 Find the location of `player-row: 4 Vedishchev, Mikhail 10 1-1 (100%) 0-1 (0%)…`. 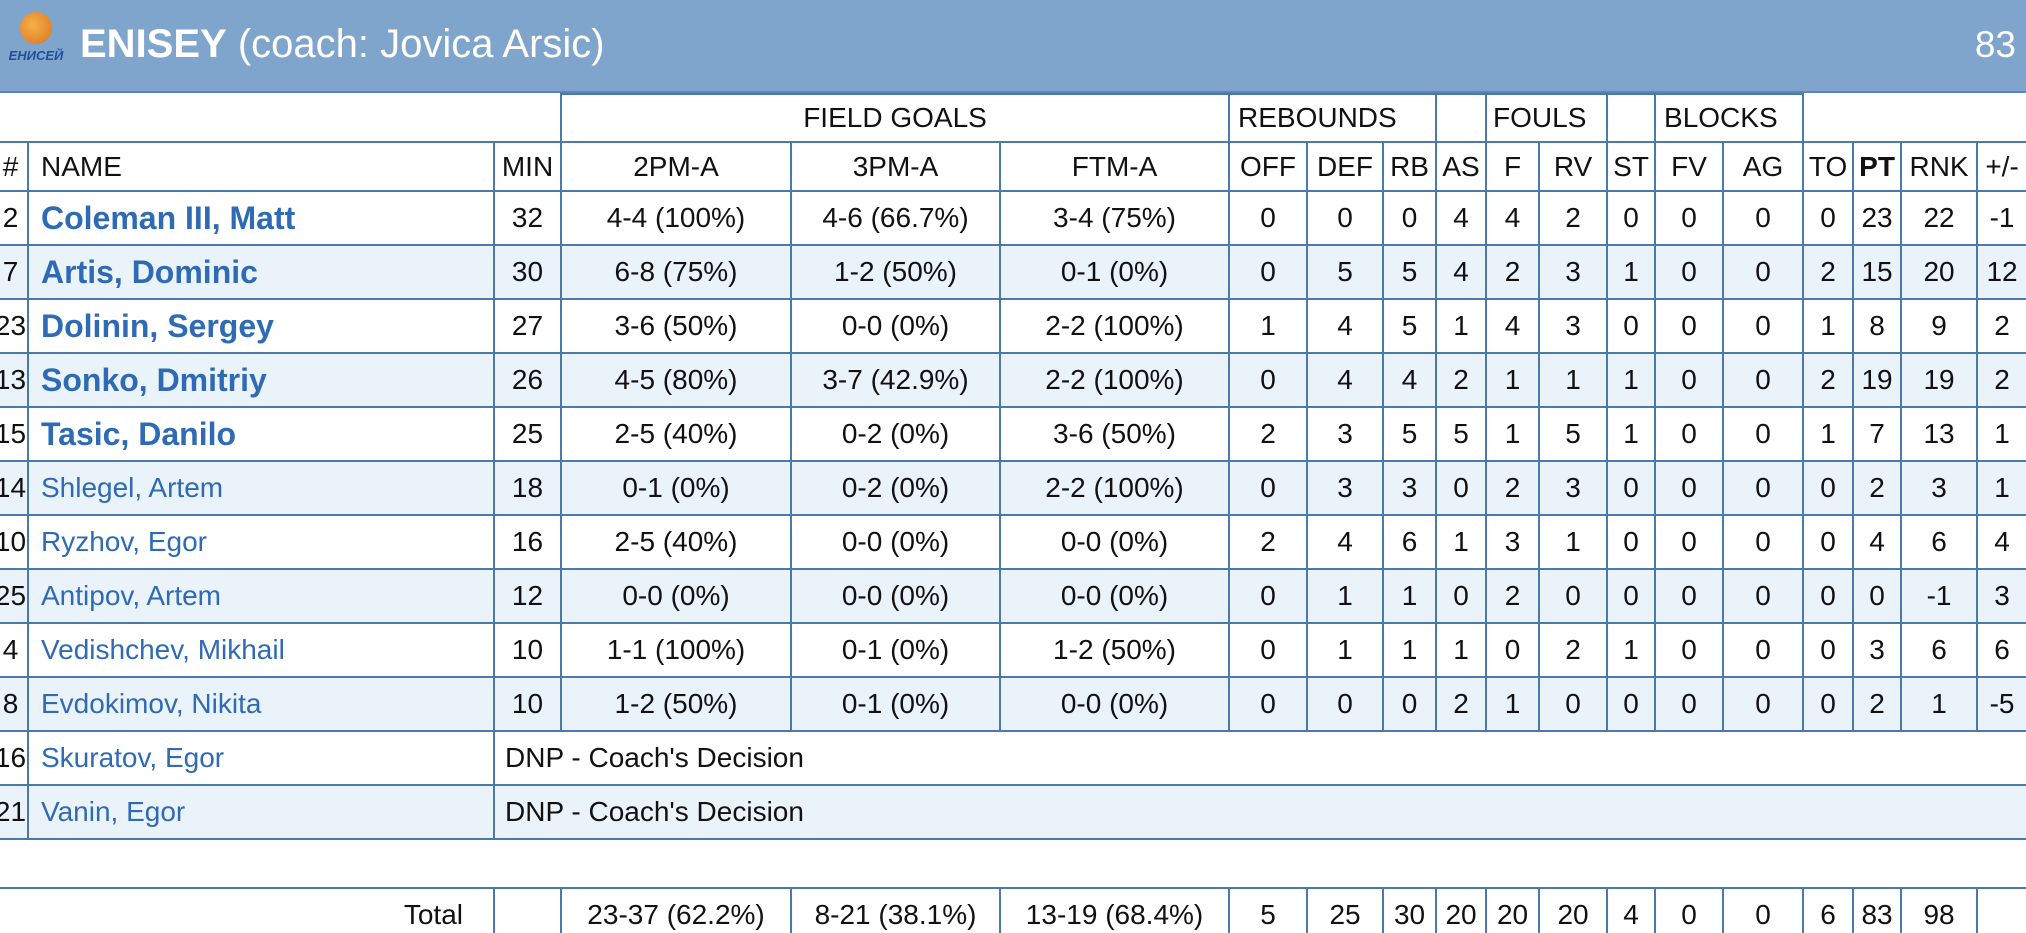

player-row: 4 Vedishchev, Mikhail 10 1-1 (100%) 0-1 (0%)… is located at coordinates (1013, 650).